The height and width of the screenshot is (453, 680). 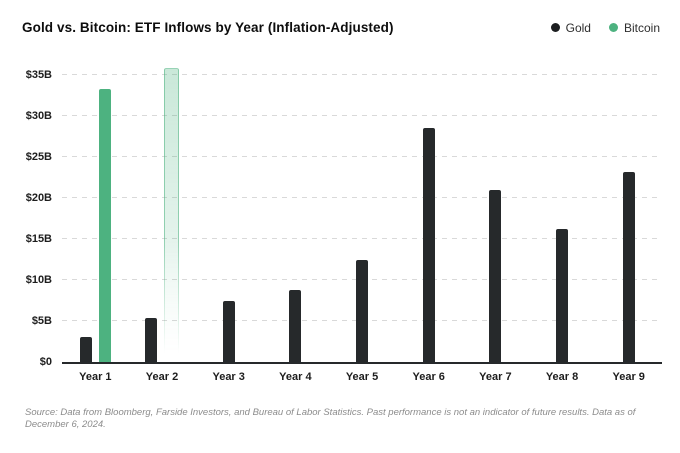 I want to click on y-tick-label-30: $30B, so click(x=38, y=116).